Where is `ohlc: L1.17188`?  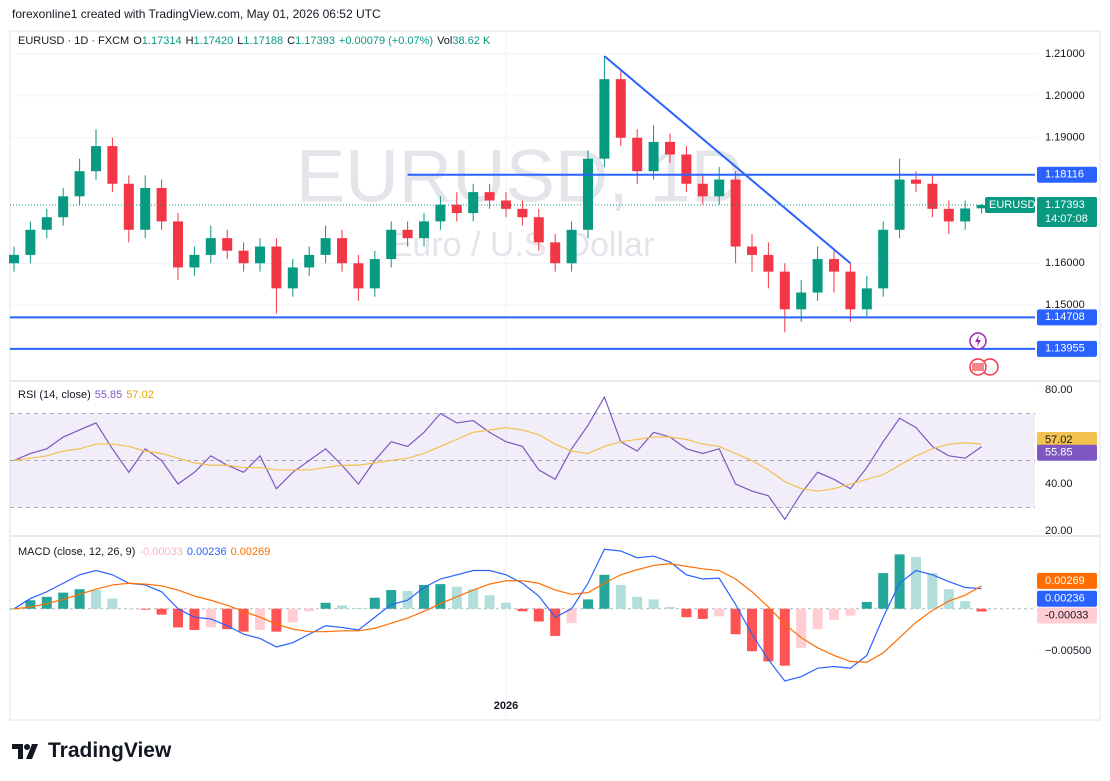 ohlc: L1.17188 is located at coordinates (260, 41).